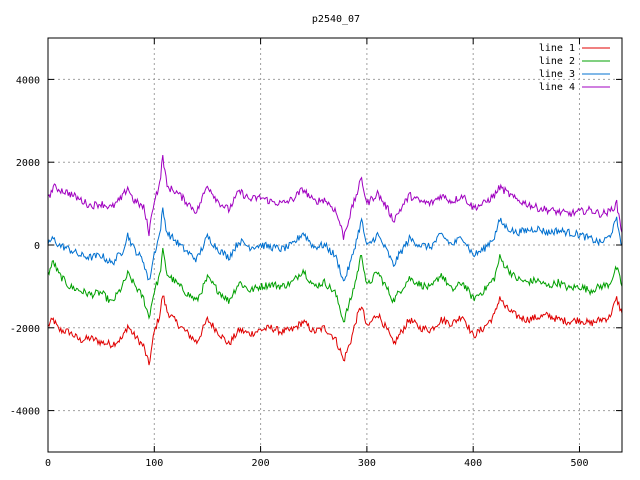 Image resolution: width=640 pixels, height=480 pixels. Describe the element at coordinates (48, 463) in the screenshot. I see `x-tick-label: 0` at that location.